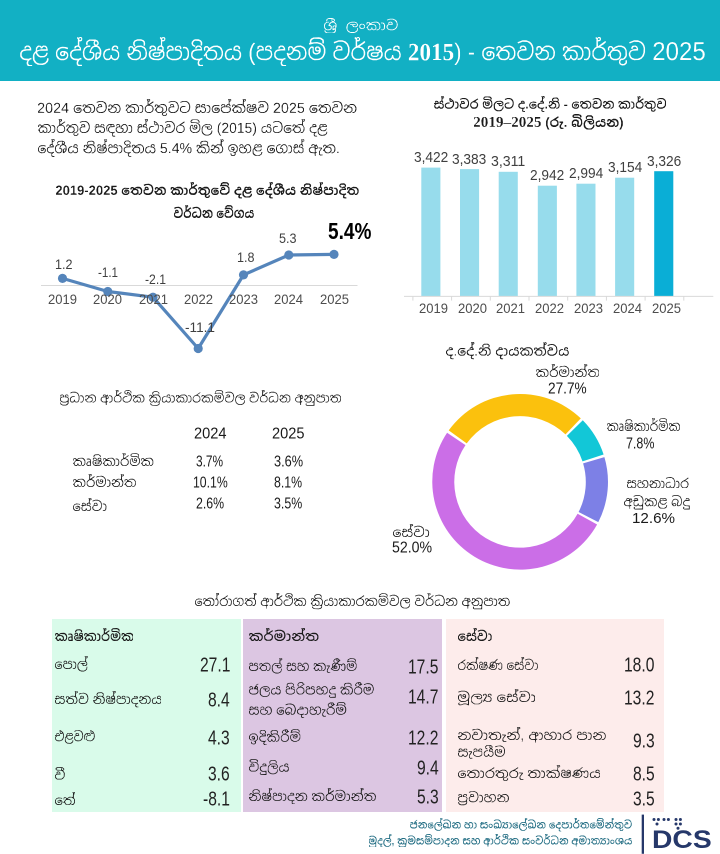 Image resolution: width=720 pixels, height=854 pixels. I want to click on svg-text: 4.3, so click(219, 739).